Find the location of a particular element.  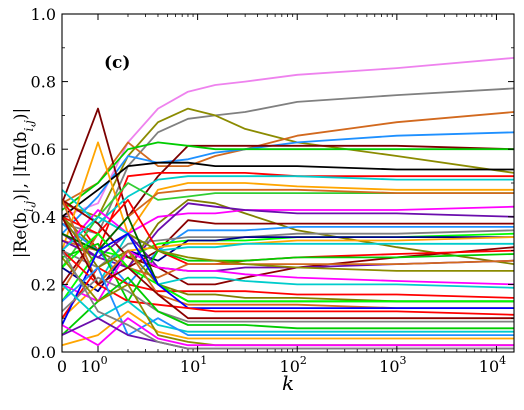

y-tick-label-4: 0.8 is located at coordinates (43, 82).